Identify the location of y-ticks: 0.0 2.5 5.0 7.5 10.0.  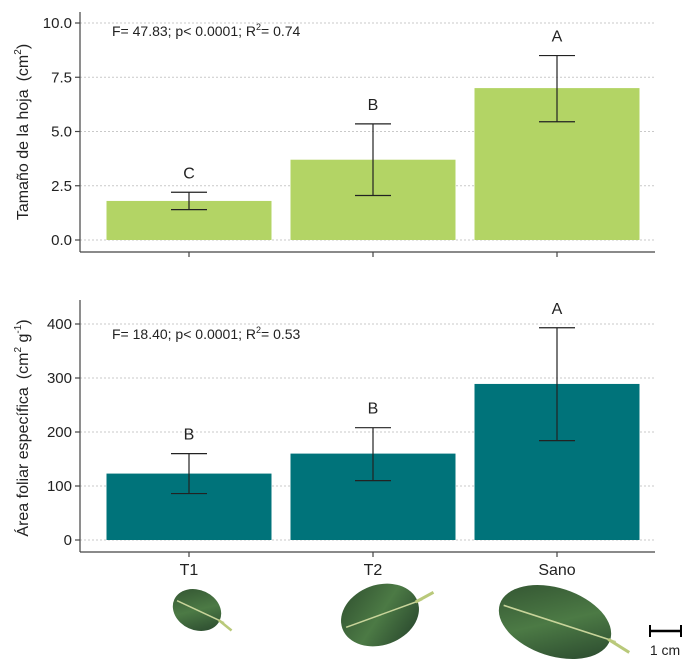
(61, 132).